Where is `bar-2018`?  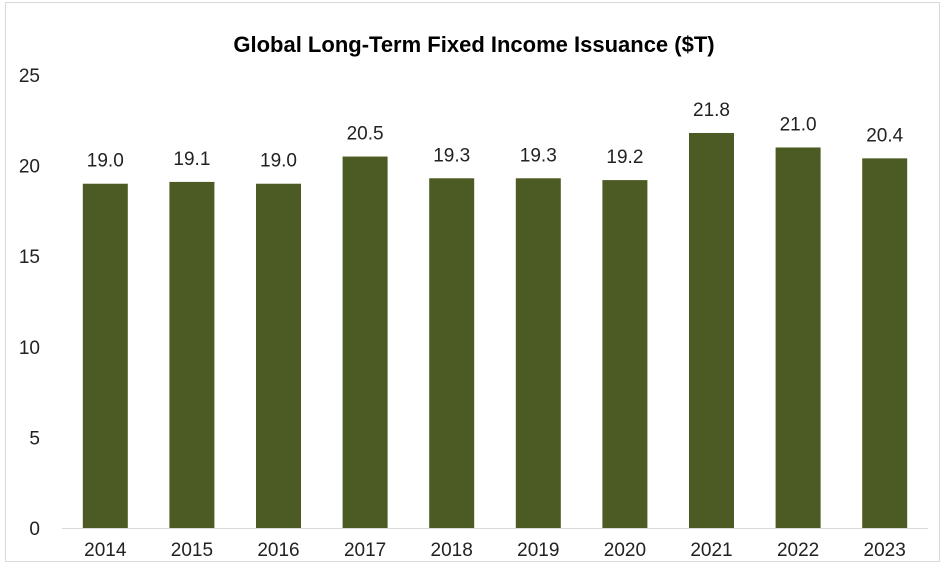 bar-2018 is located at coordinates (452, 353).